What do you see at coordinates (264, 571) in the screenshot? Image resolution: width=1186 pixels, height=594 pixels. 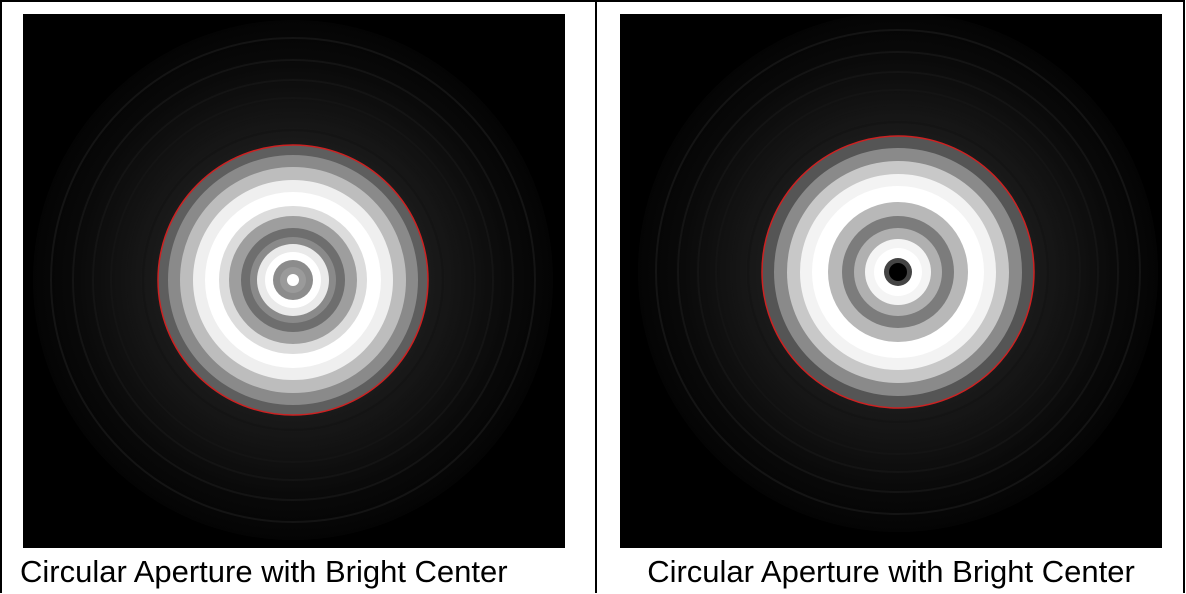 I see `caption-left: Circular Aperture with Bright Center` at bounding box center [264, 571].